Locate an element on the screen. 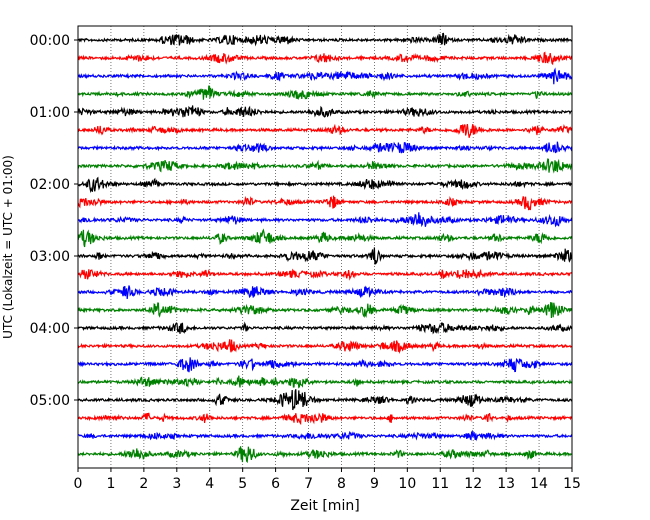 This screenshot has height=520, width=650. y-axis-label: UTC (Lokalzeit = UTC + 01:00) is located at coordinates (8, 247).